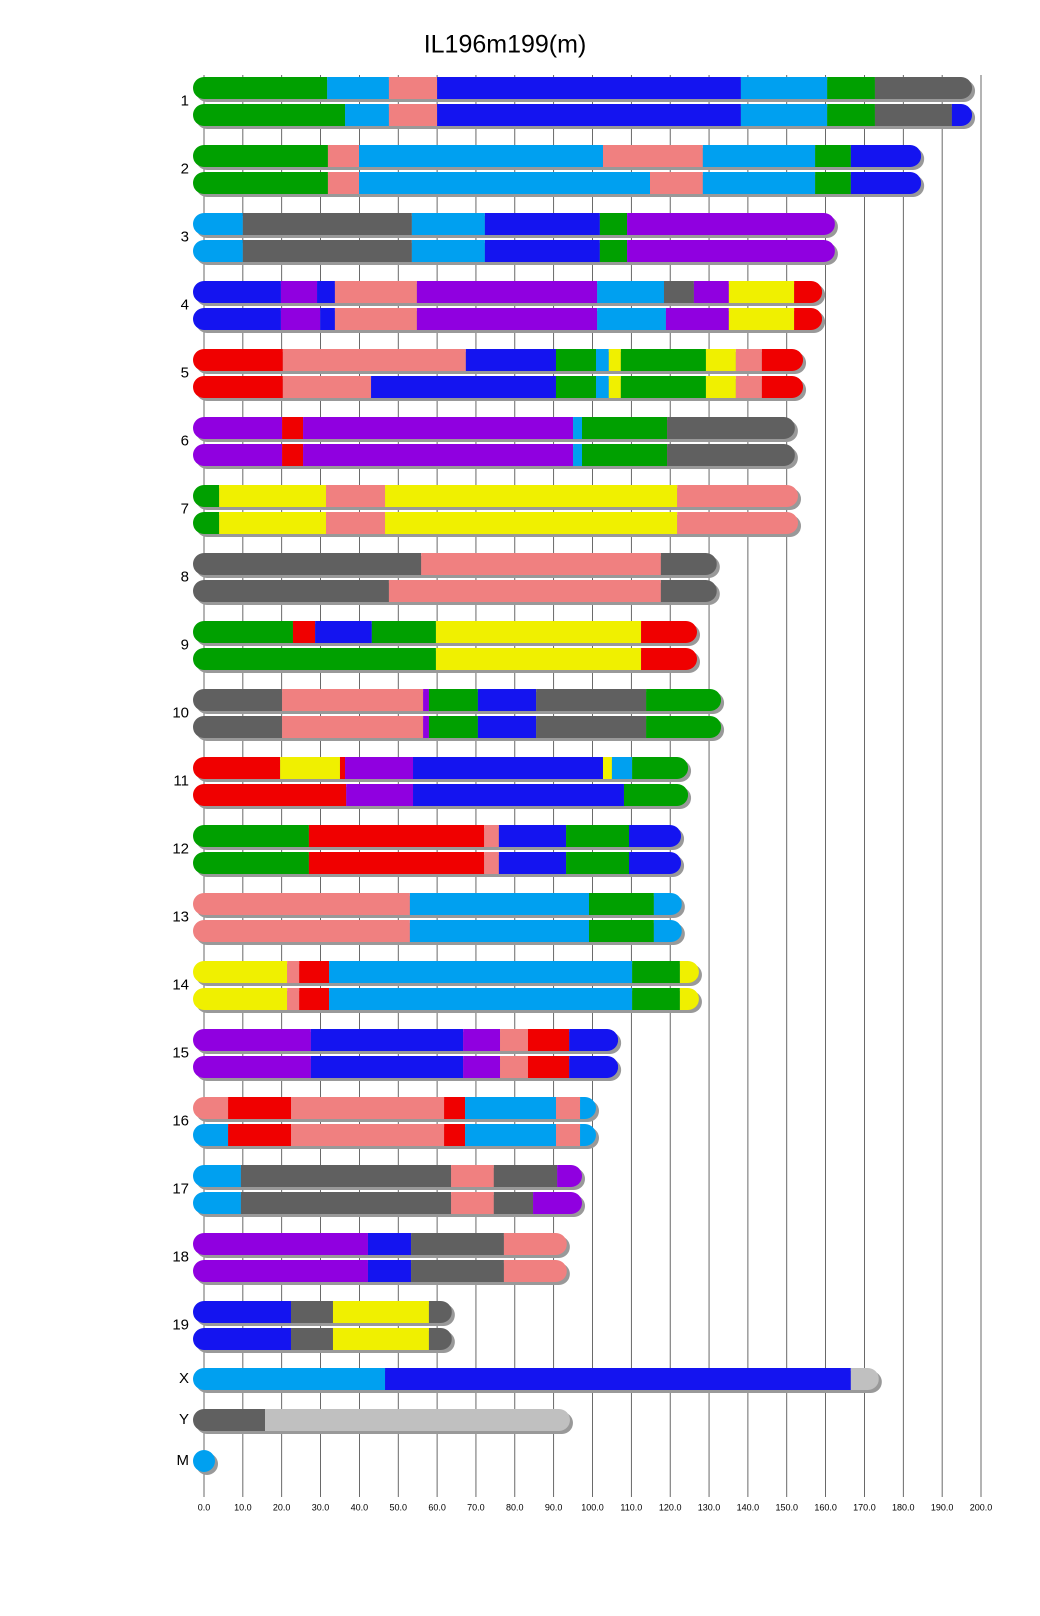 This screenshot has height=1616, width=1040. I want to click on chromosome-label: 17, so click(180, 1188).